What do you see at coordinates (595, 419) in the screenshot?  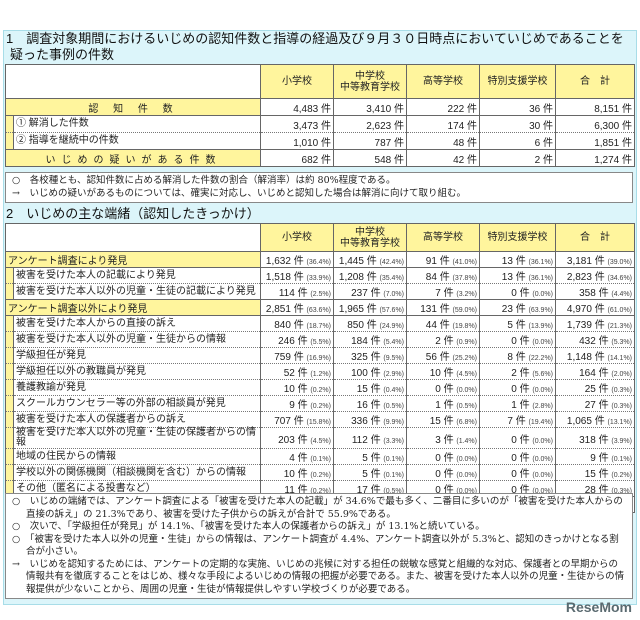 I see `cell-value: 1,065 件 (13.1%)` at bounding box center [595, 419].